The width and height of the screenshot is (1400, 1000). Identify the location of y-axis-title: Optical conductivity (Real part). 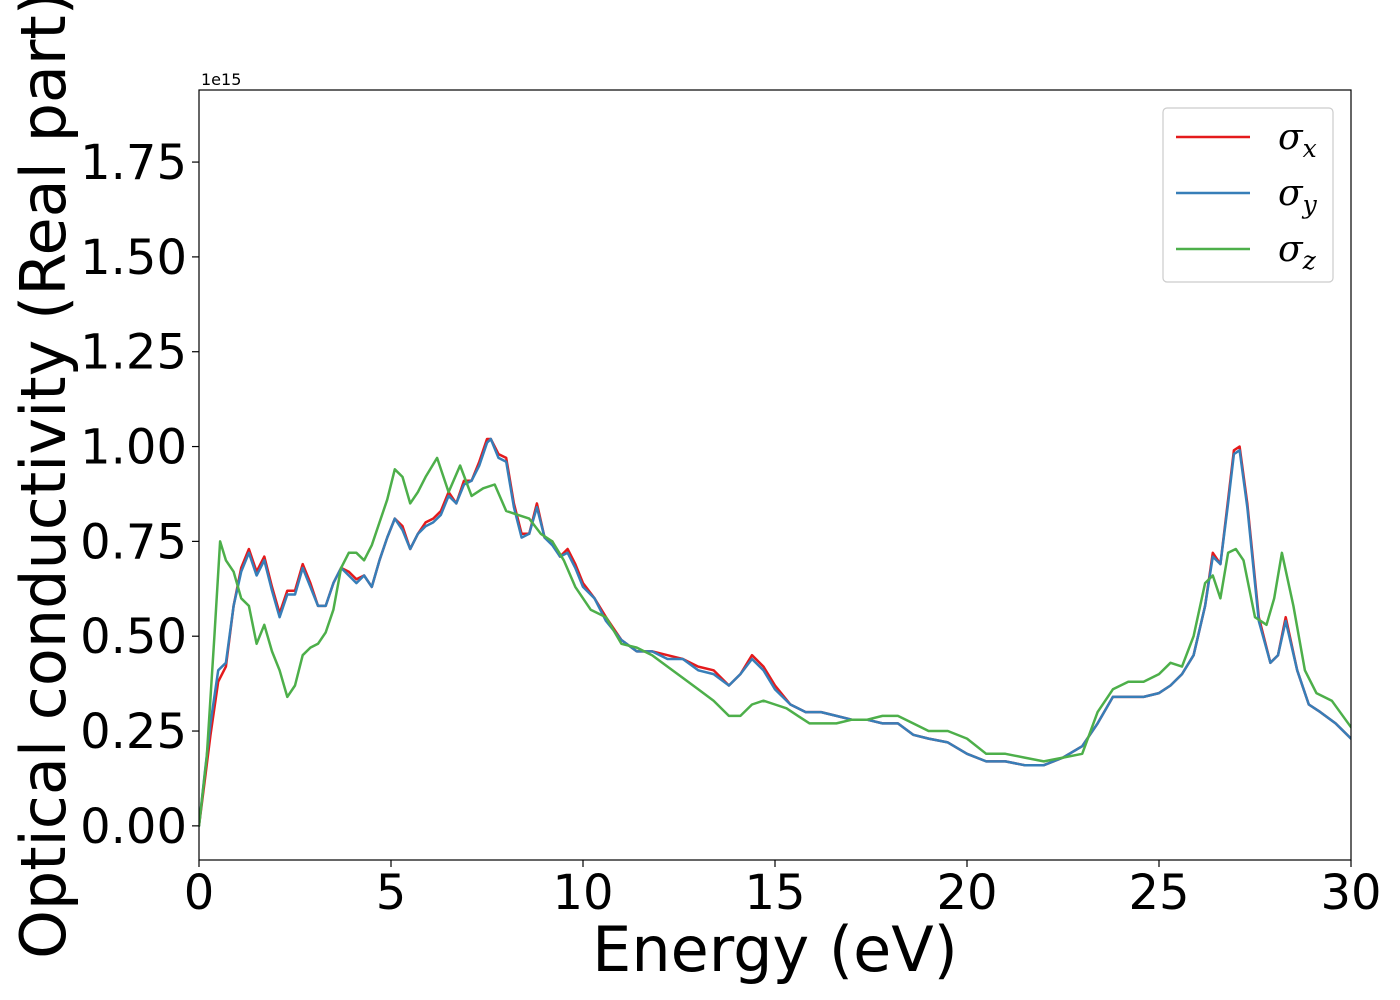
(43, 479).